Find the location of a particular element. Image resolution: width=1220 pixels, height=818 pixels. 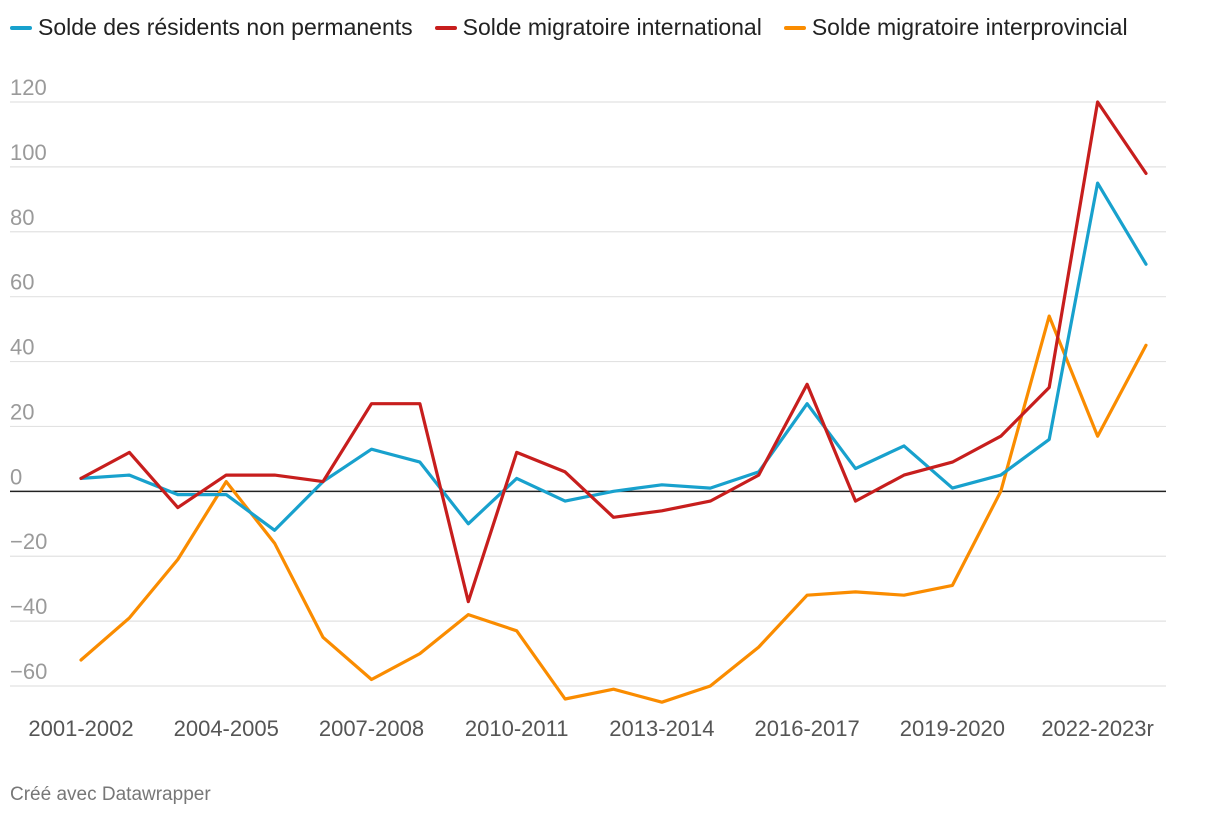

legend-item-international-migration: Solde migratoire international is located at coordinates (598, 27).